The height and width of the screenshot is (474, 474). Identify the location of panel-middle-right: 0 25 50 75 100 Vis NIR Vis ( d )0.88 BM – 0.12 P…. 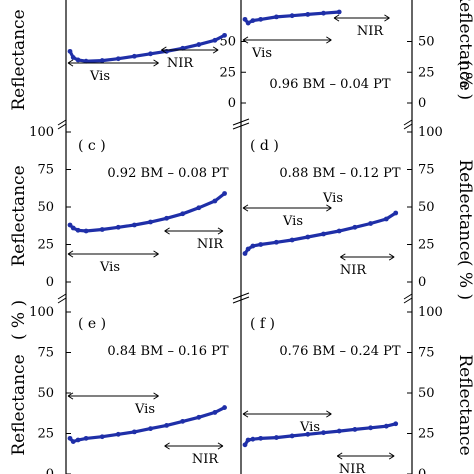
(342, 207).